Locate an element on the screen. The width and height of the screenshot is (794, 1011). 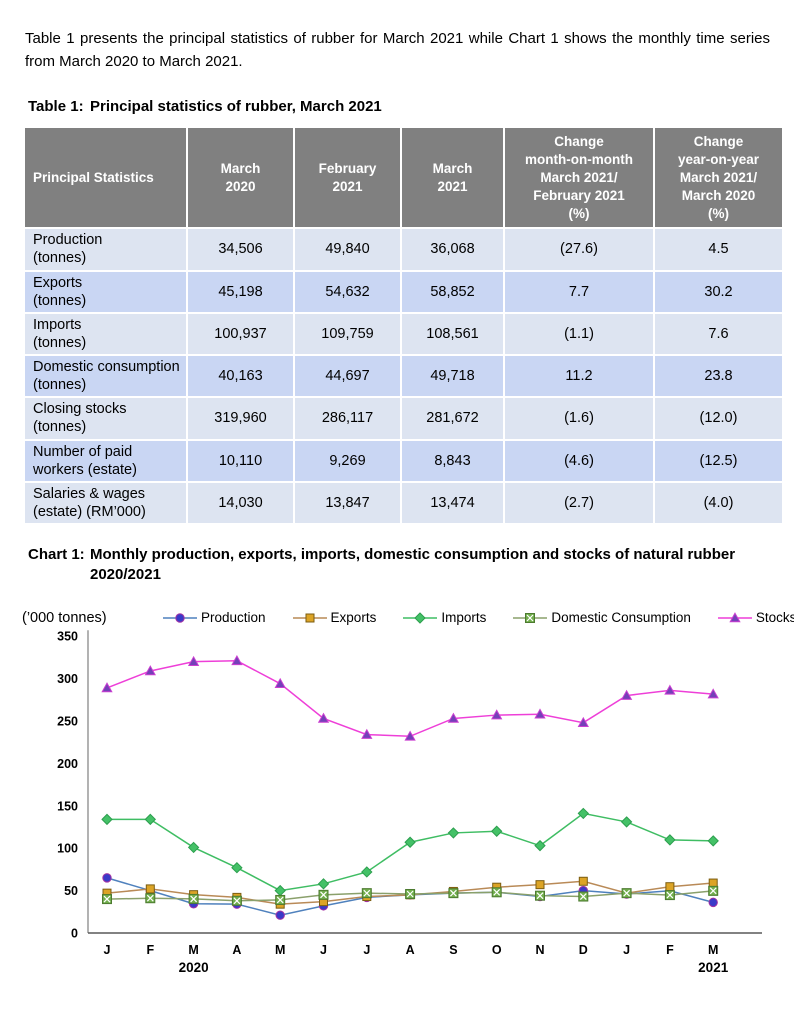
cell-value: 286,117 is located at coordinates (347, 418).